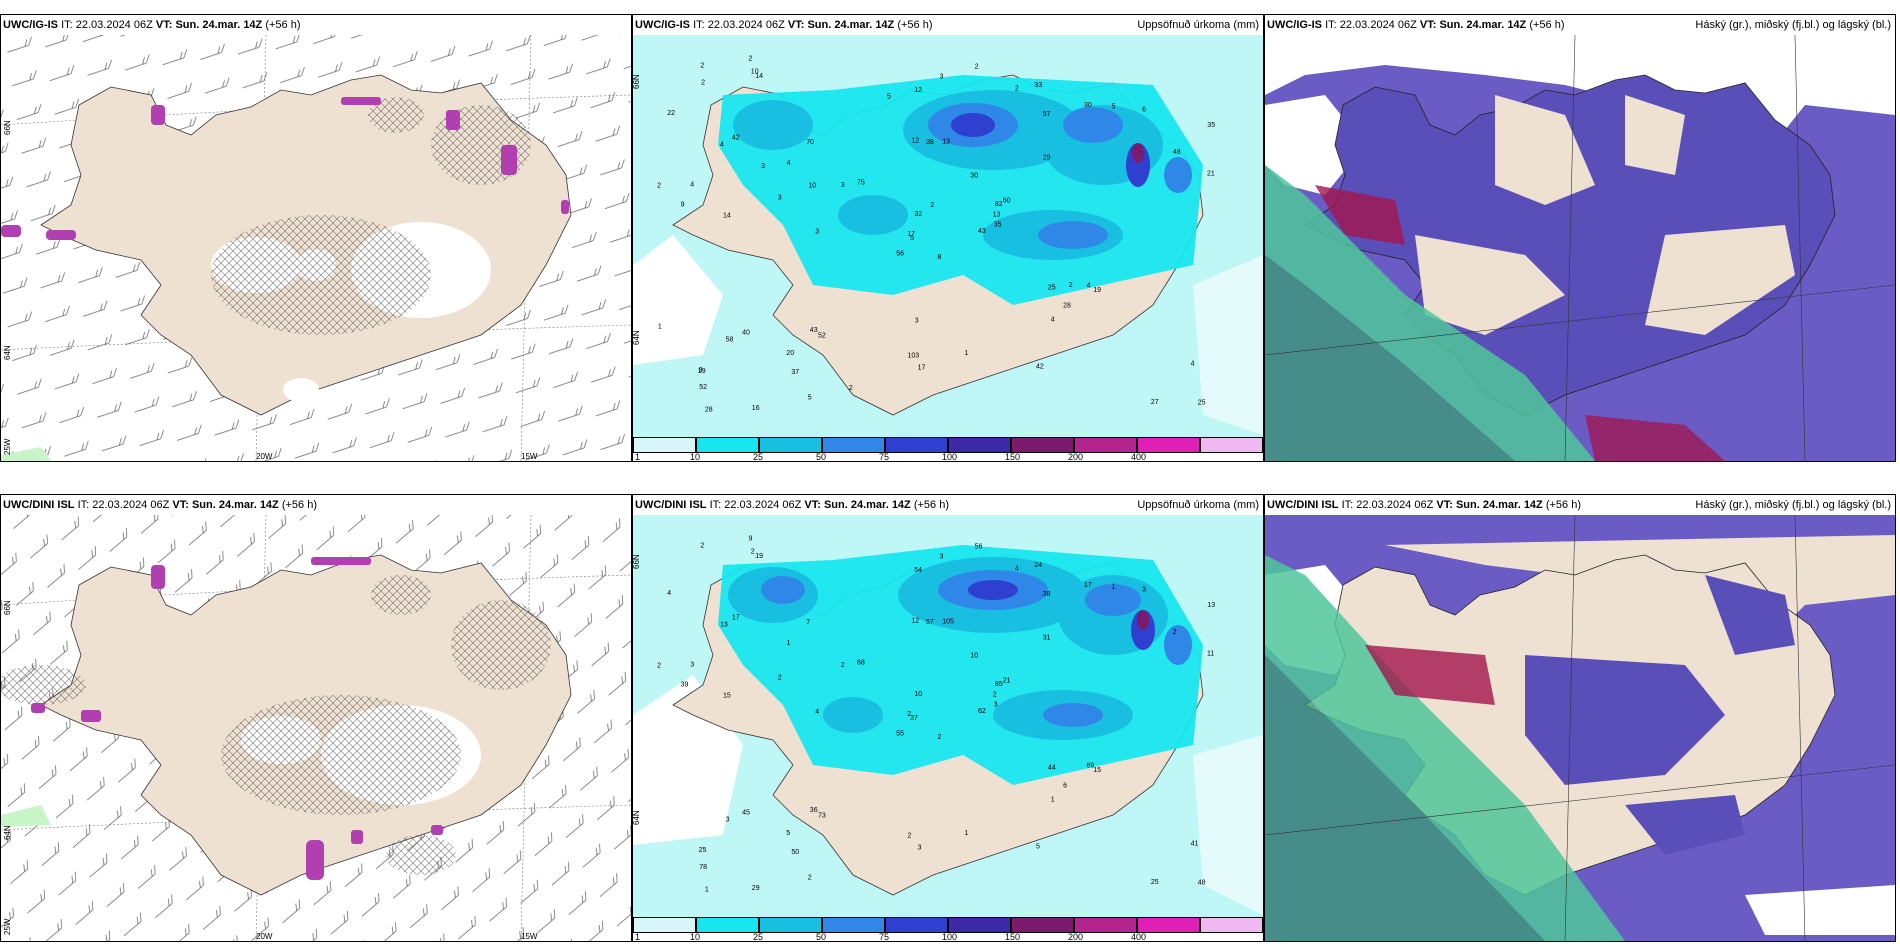  What do you see at coordinates (529, 456) in the screenshot?
I see `lon-label-15w: 15W` at bounding box center [529, 456].